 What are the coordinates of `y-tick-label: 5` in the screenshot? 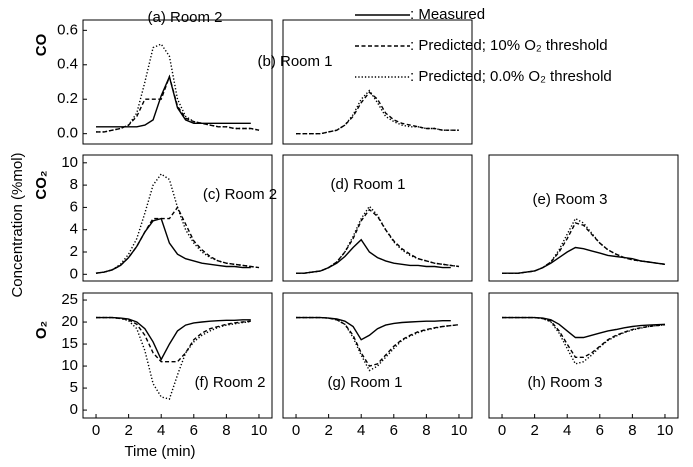 It's located at (74, 387).